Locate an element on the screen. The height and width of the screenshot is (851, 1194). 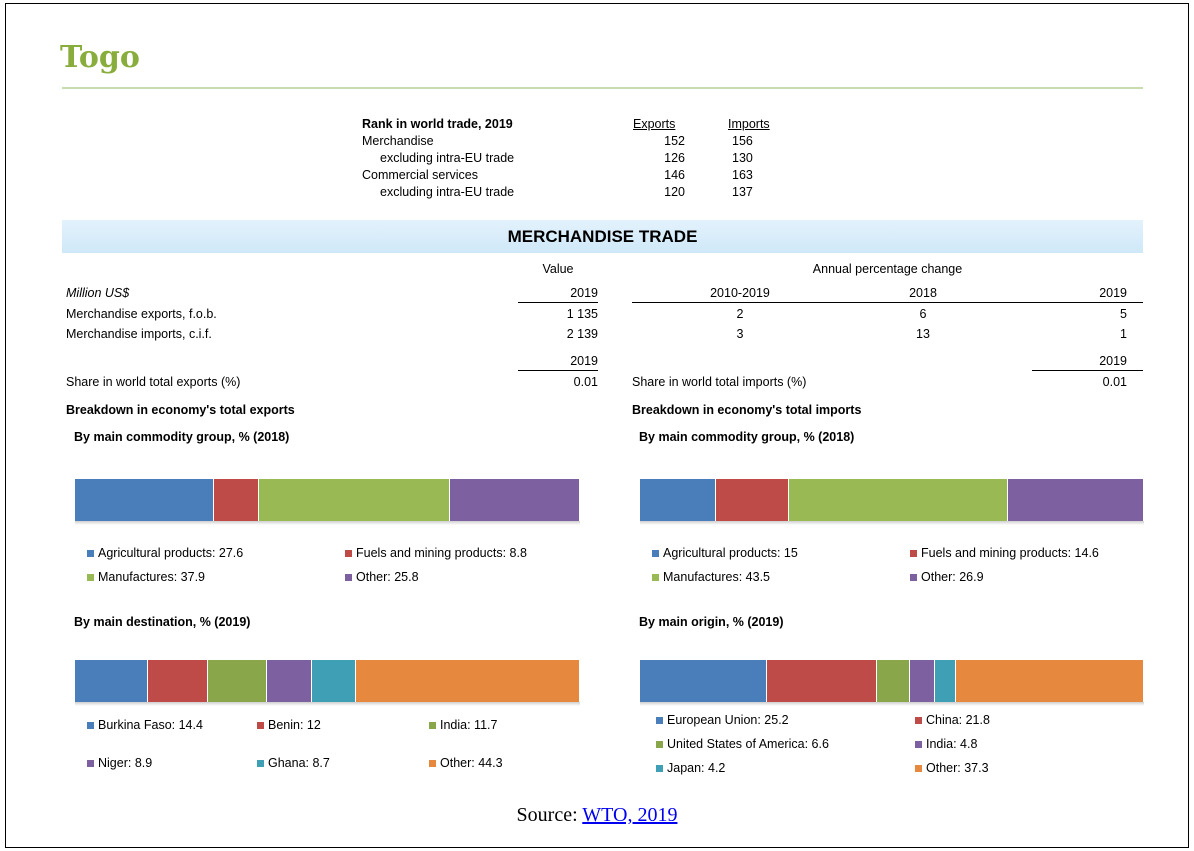
group-title: By main destination, % (2019) is located at coordinates (162, 622).